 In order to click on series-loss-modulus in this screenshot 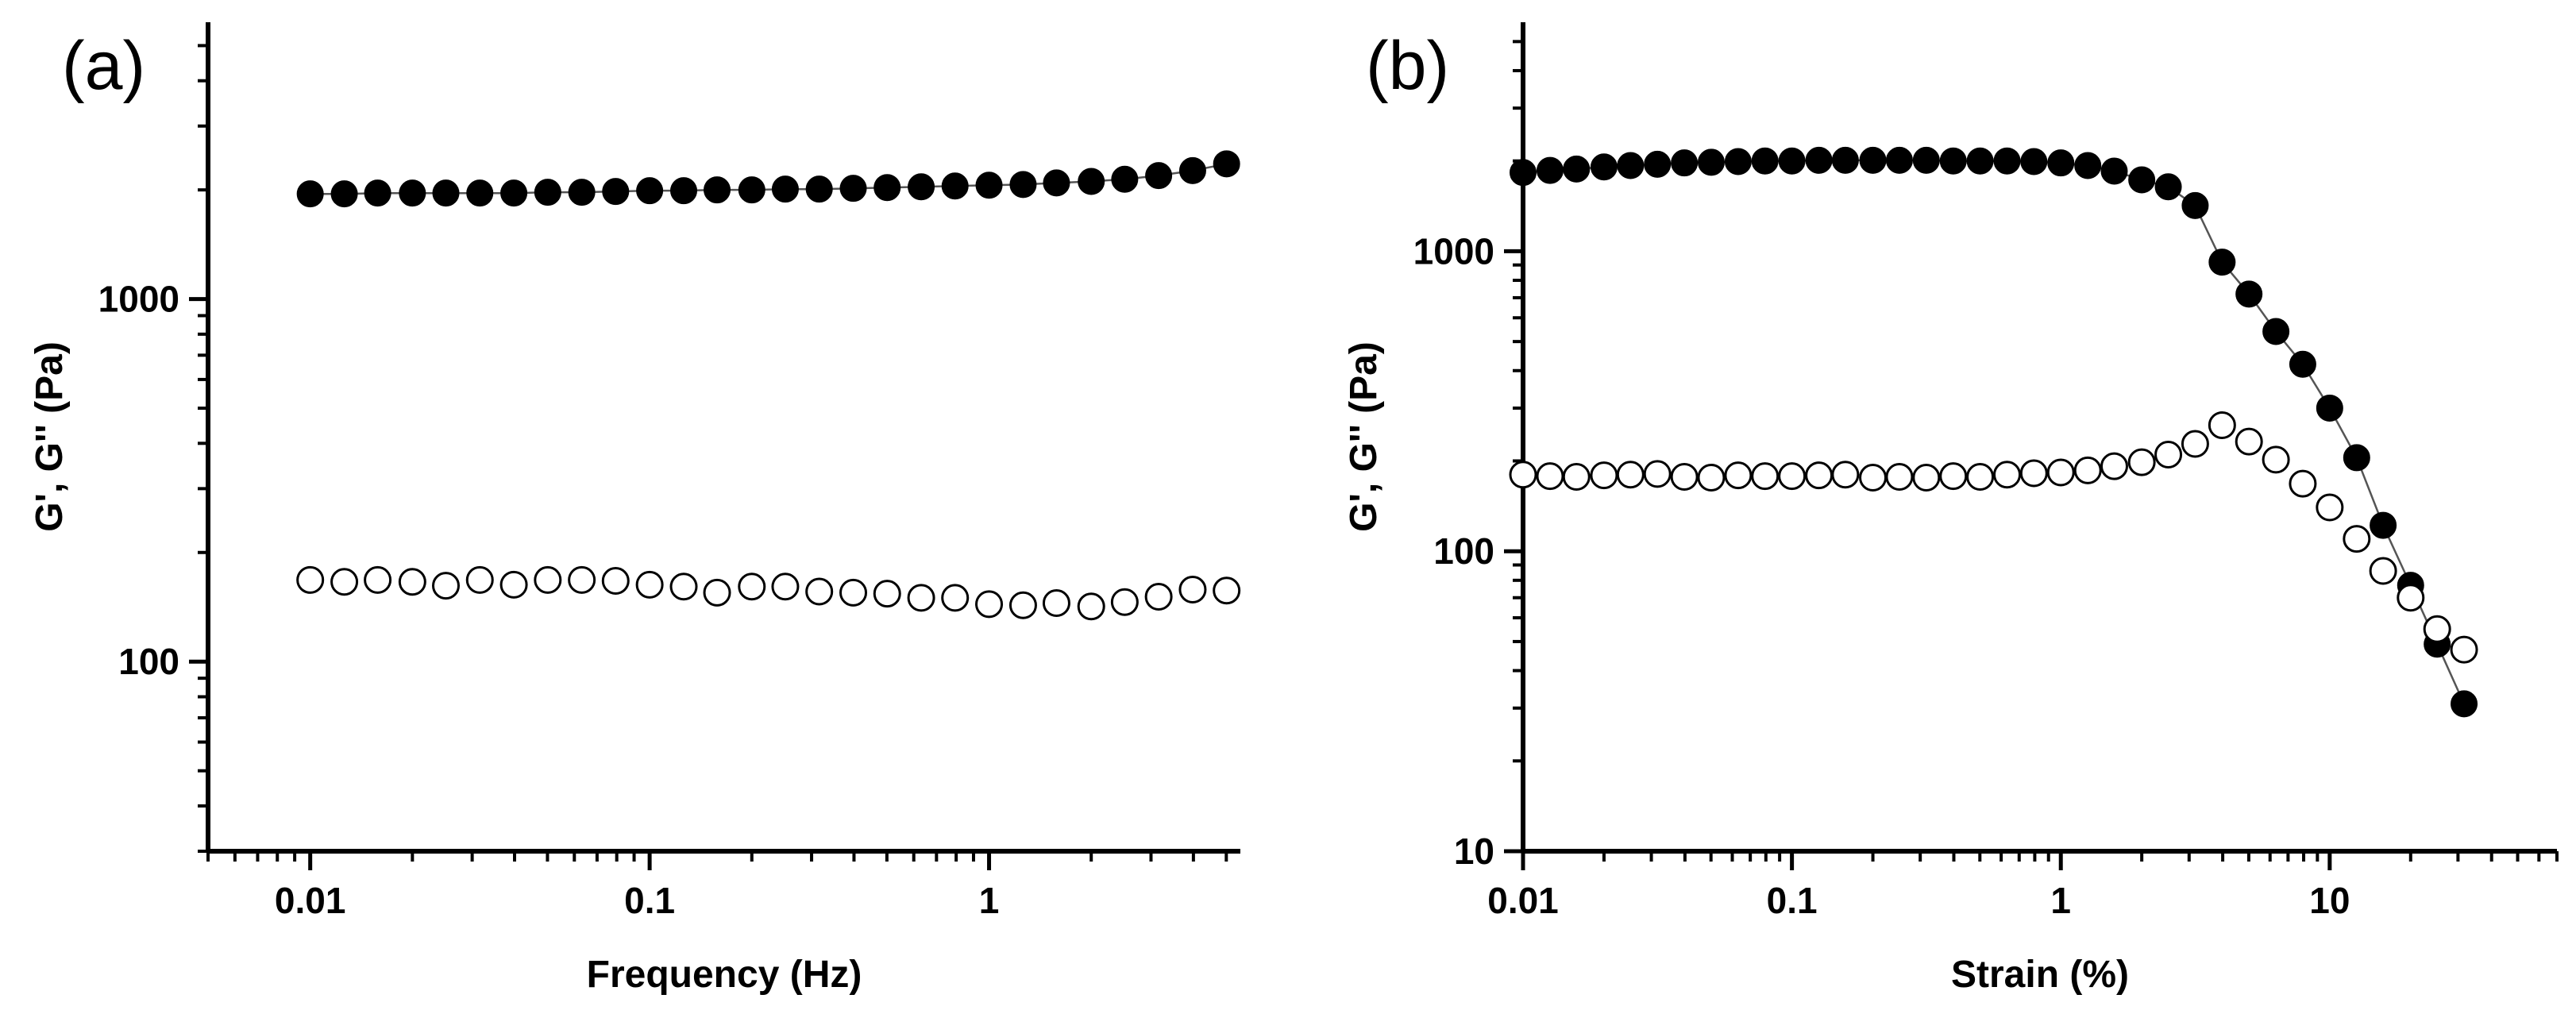, I will do `click(1993, 537)`.